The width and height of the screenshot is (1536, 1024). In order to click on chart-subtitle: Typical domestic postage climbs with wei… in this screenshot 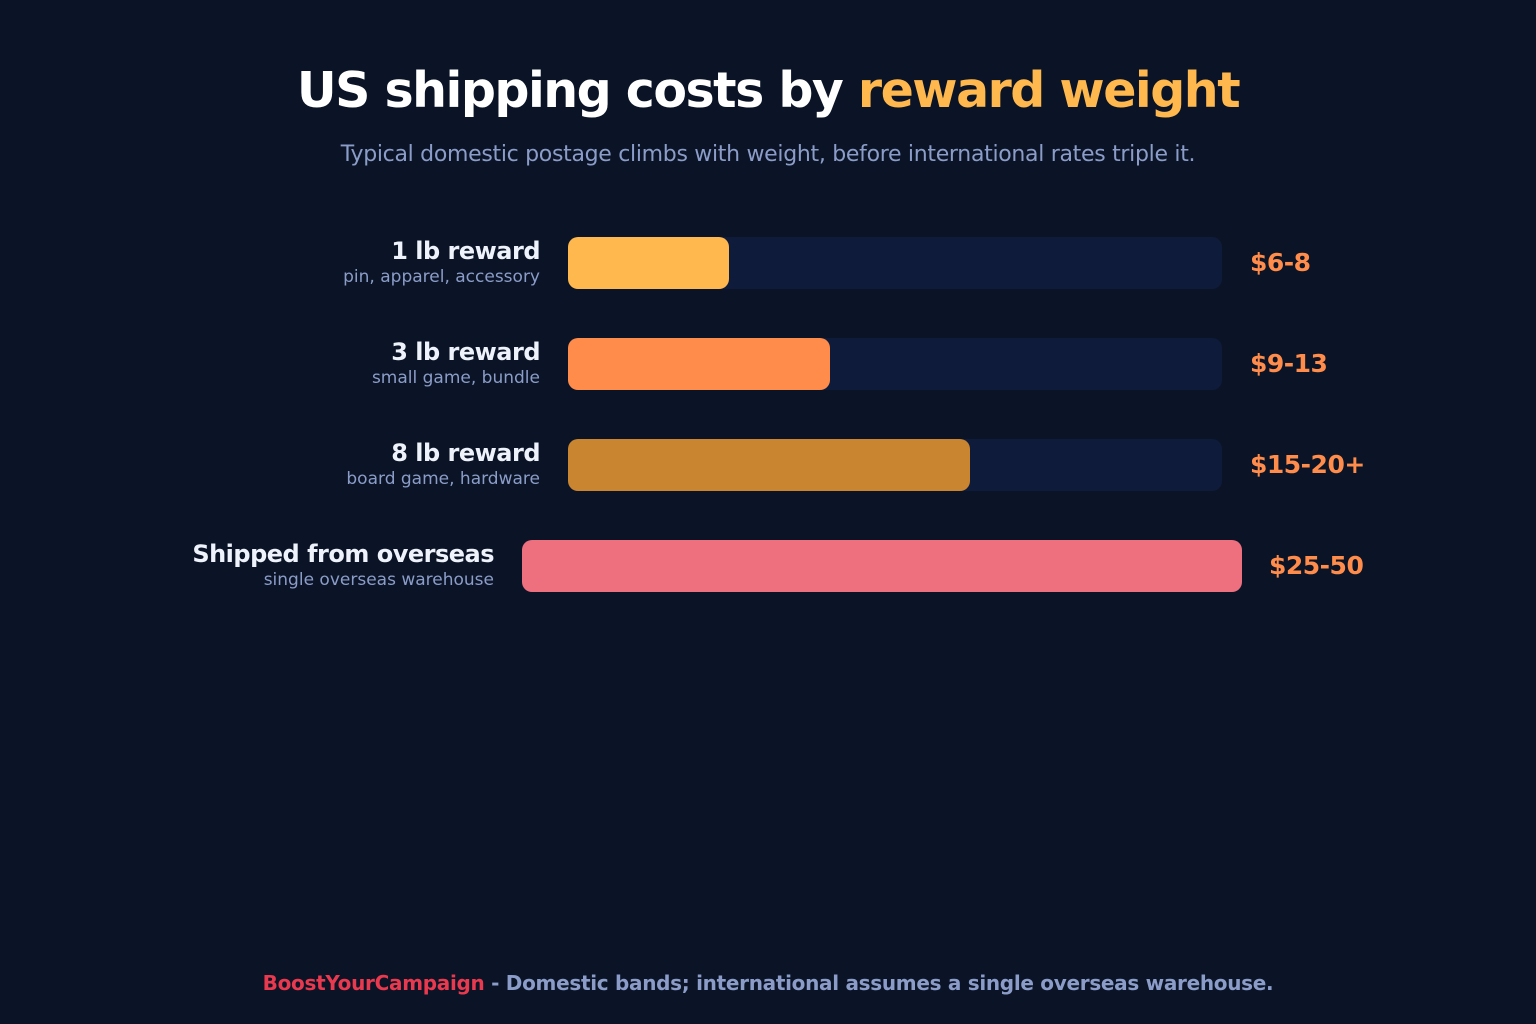, I will do `click(768, 154)`.